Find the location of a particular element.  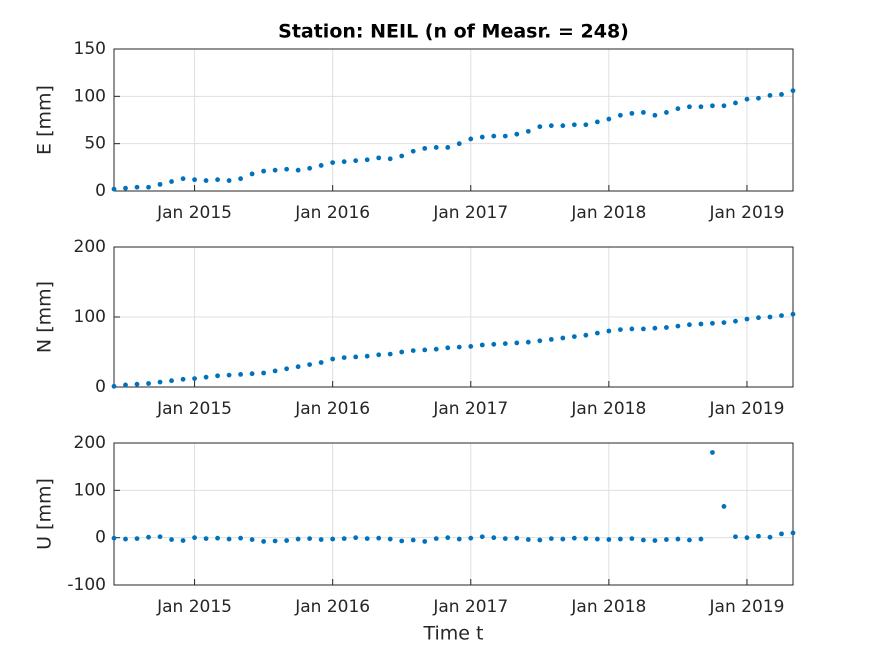

x-tick-label: Jan 2016 is located at coordinates (332, 607).